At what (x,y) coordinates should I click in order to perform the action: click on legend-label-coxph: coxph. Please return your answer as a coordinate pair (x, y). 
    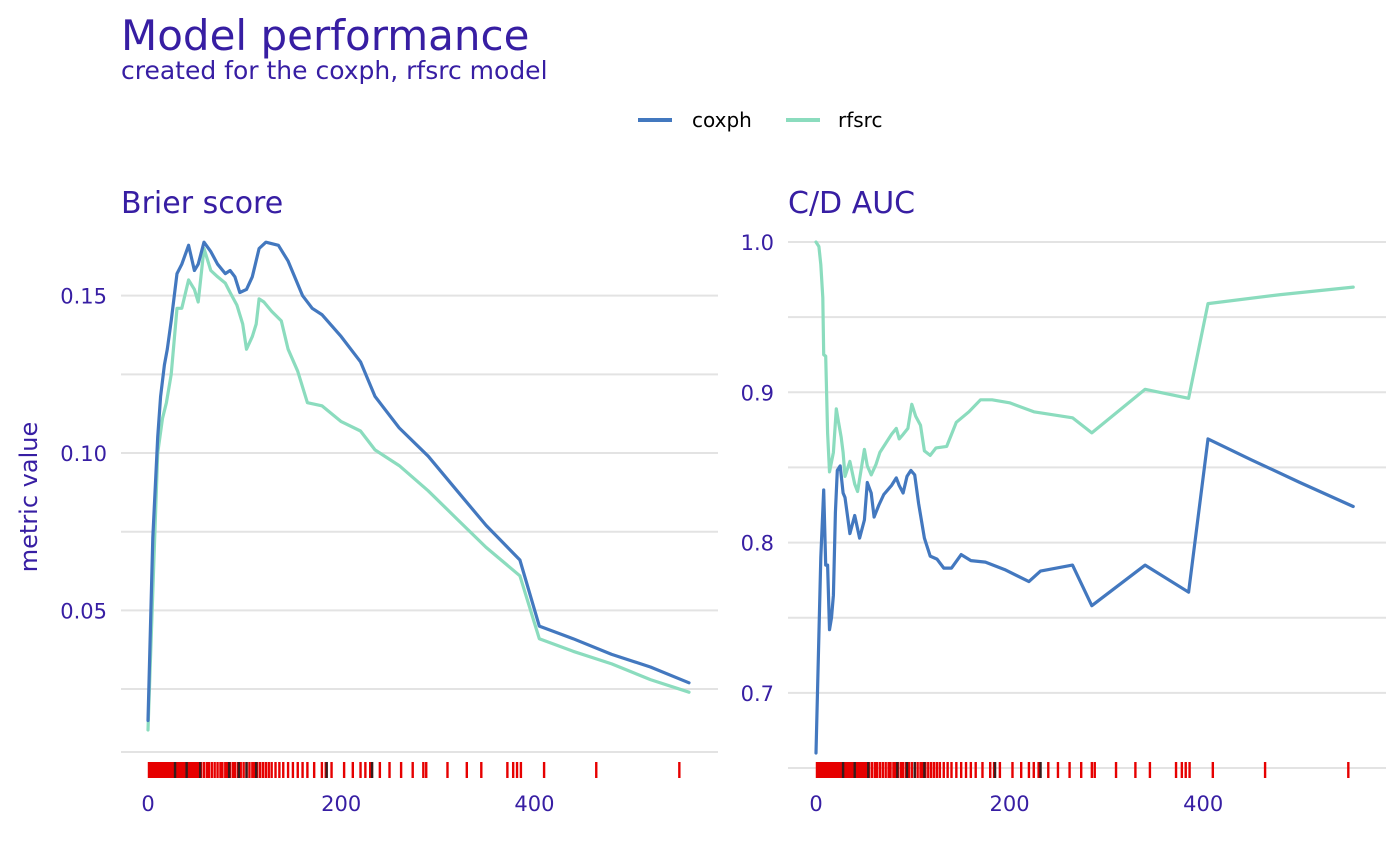
    Looking at the image, I should click on (722, 120).